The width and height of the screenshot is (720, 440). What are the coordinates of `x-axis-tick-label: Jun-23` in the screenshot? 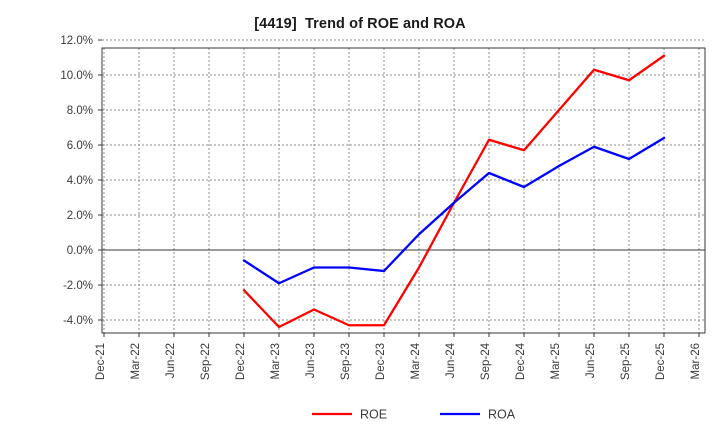 It's located at (311, 360).